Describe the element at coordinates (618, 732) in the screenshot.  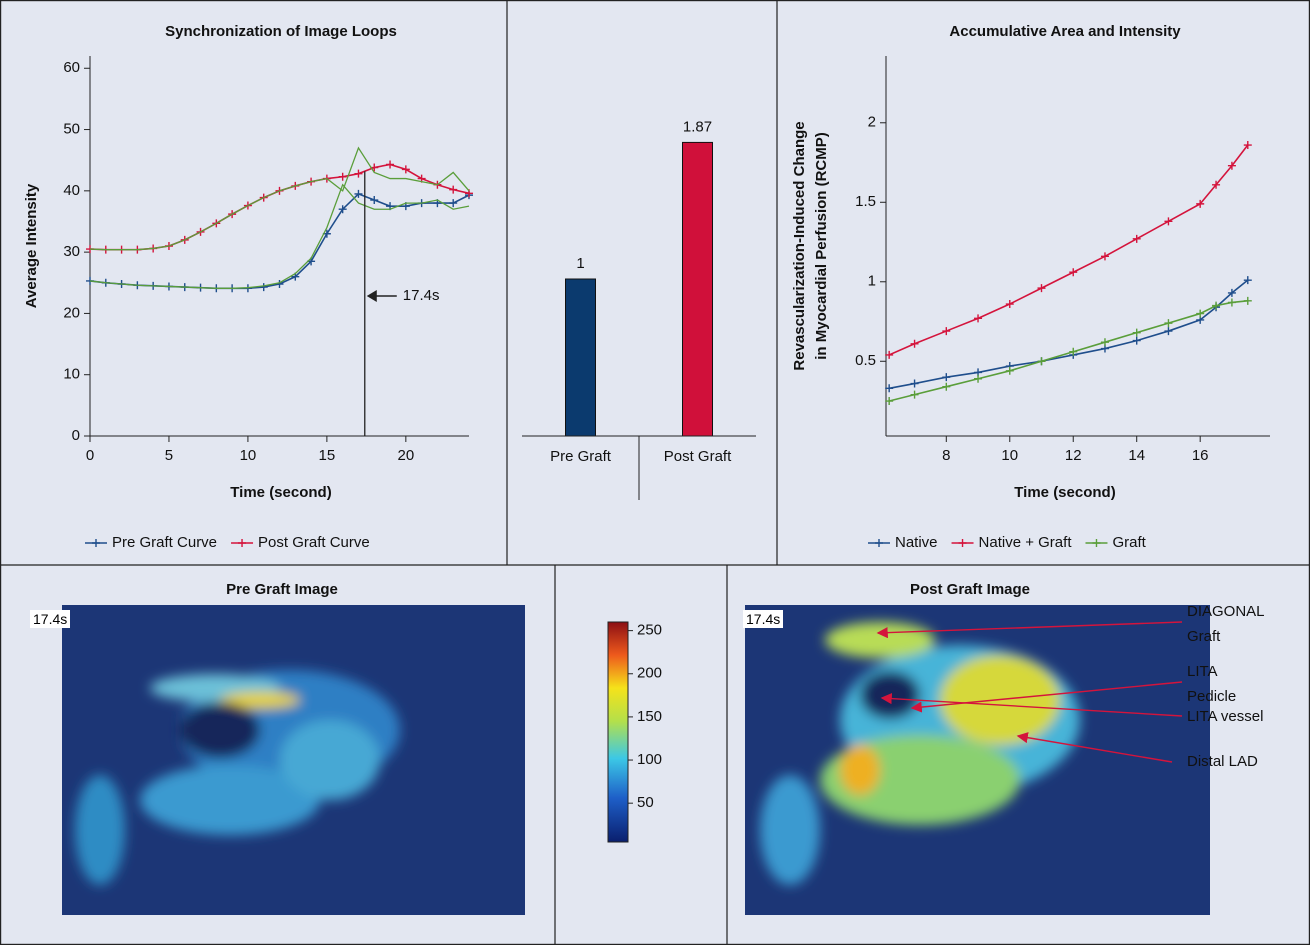
I see `colorbar` at that location.